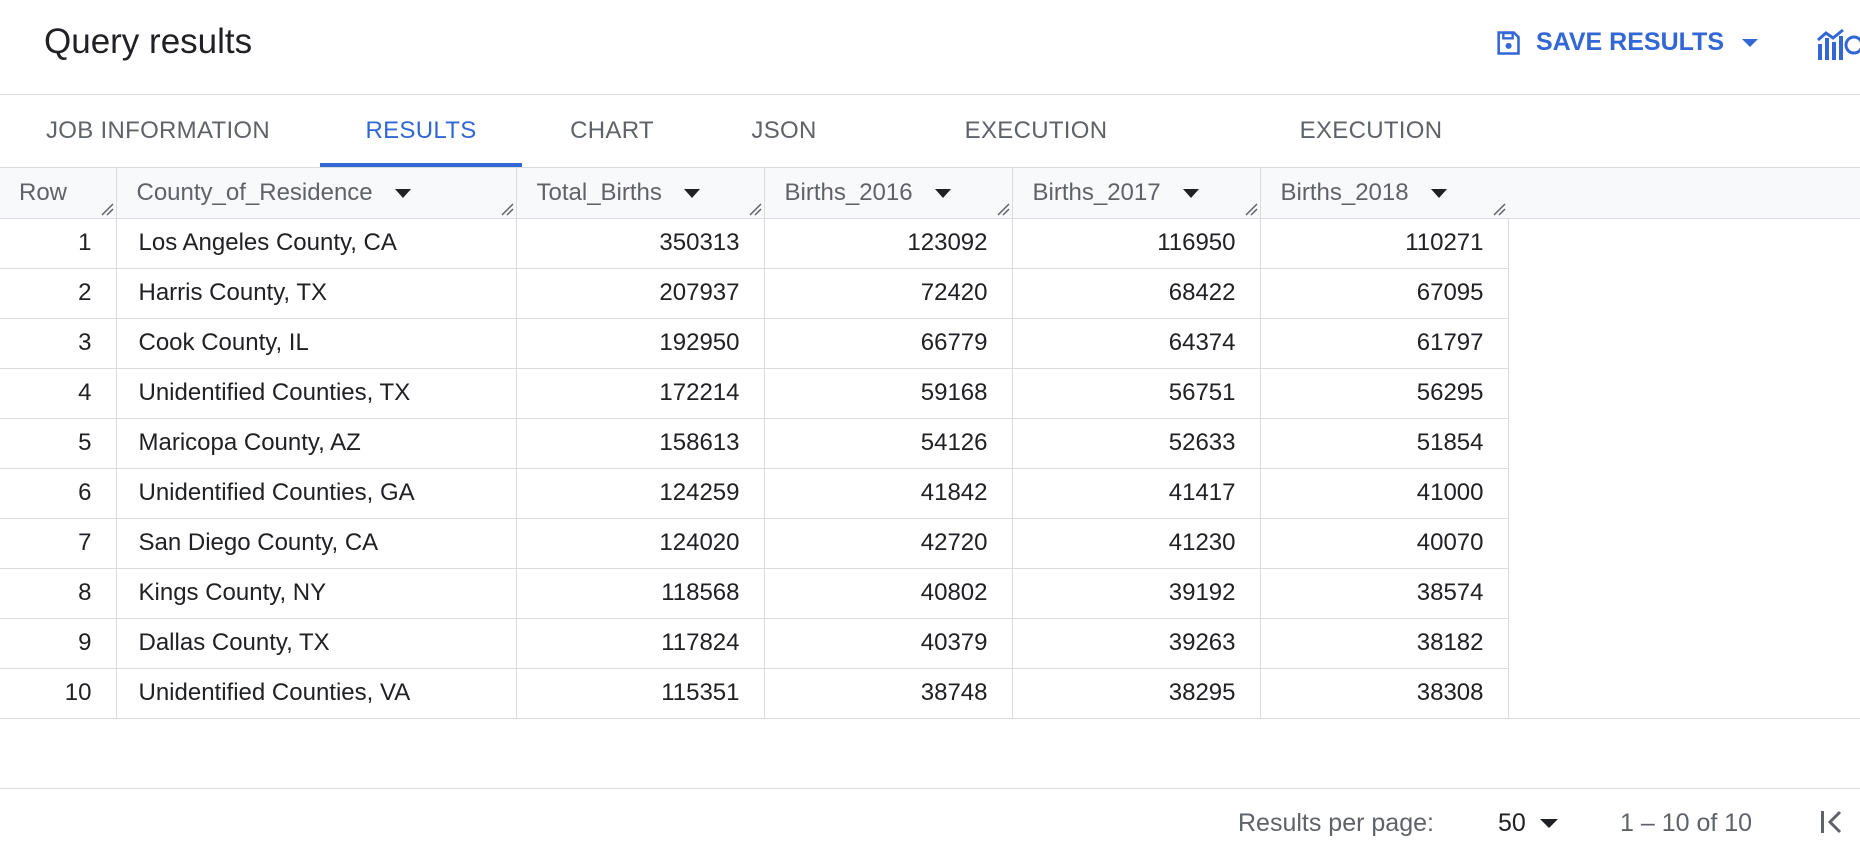  What do you see at coordinates (1384, 593) in the screenshot?
I see `cell-births-2018: 38574` at bounding box center [1384, 593].